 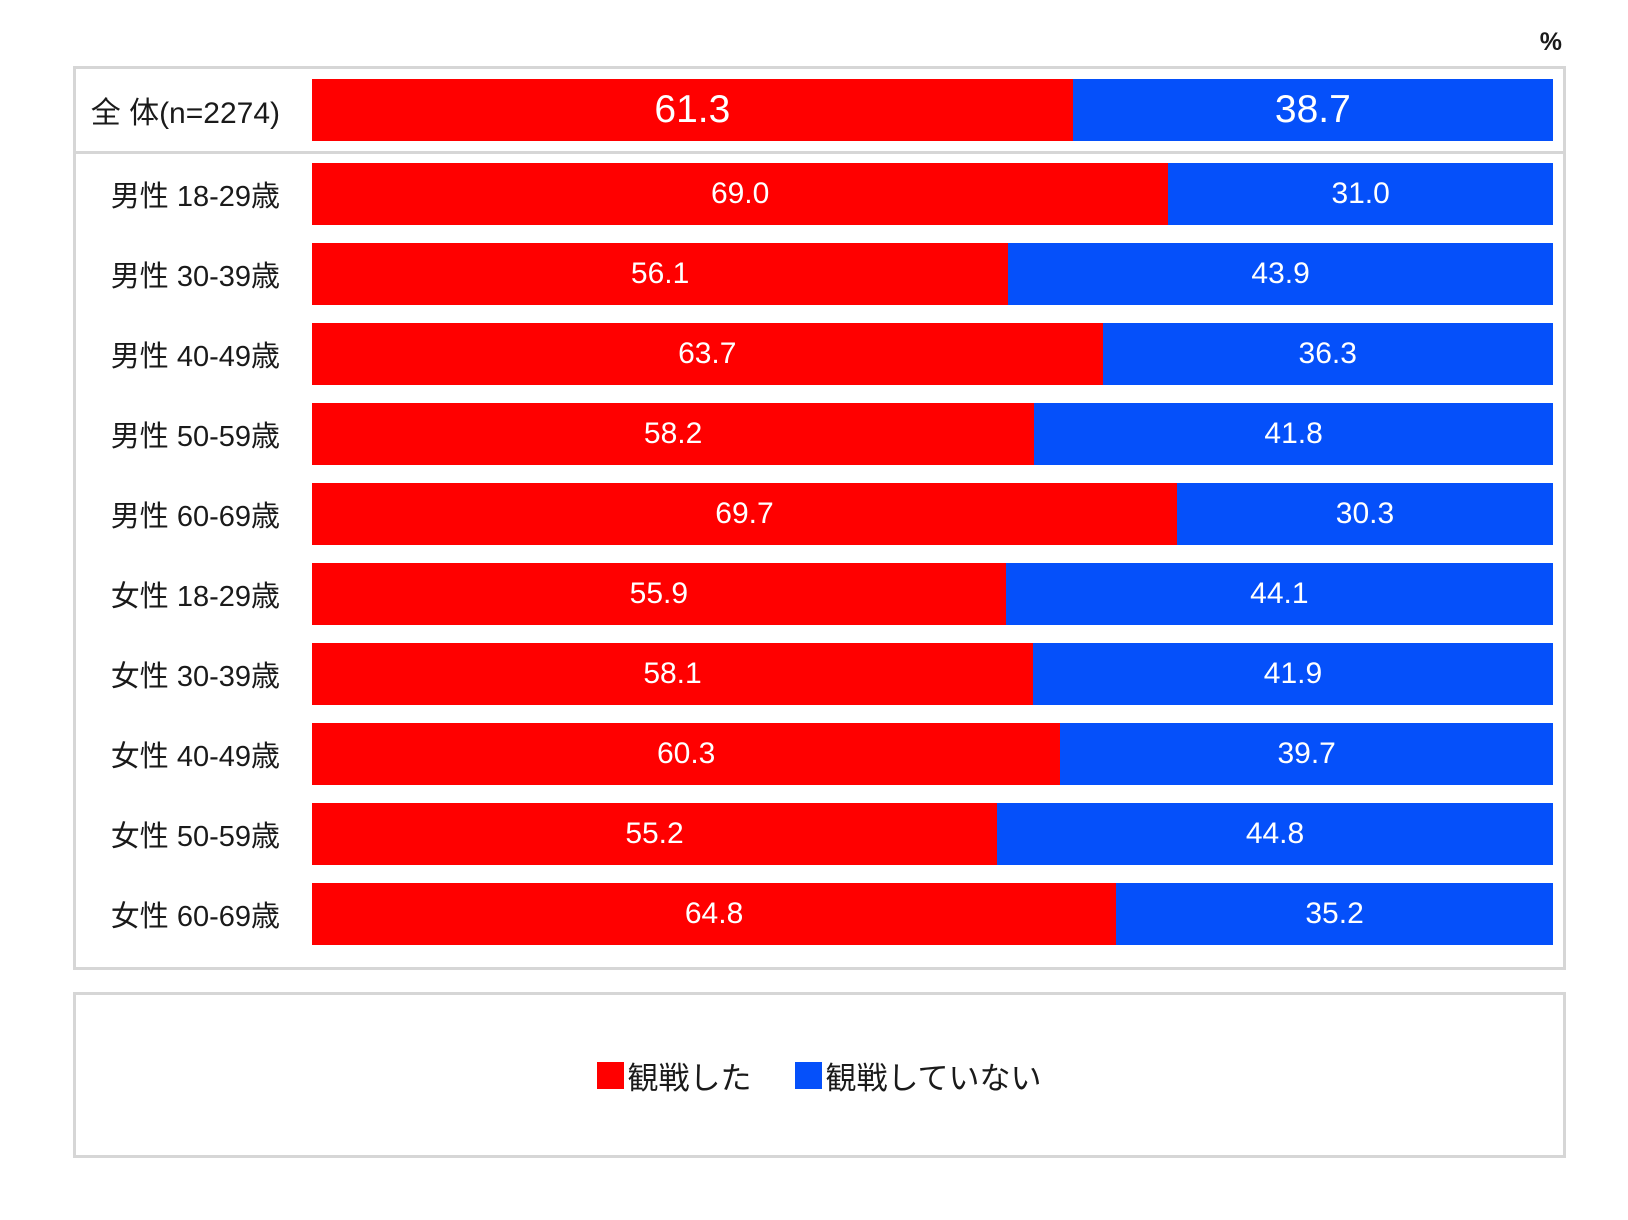 I want to click on bar-value-not-watched: 38.7, so click(x=1312, y=109).